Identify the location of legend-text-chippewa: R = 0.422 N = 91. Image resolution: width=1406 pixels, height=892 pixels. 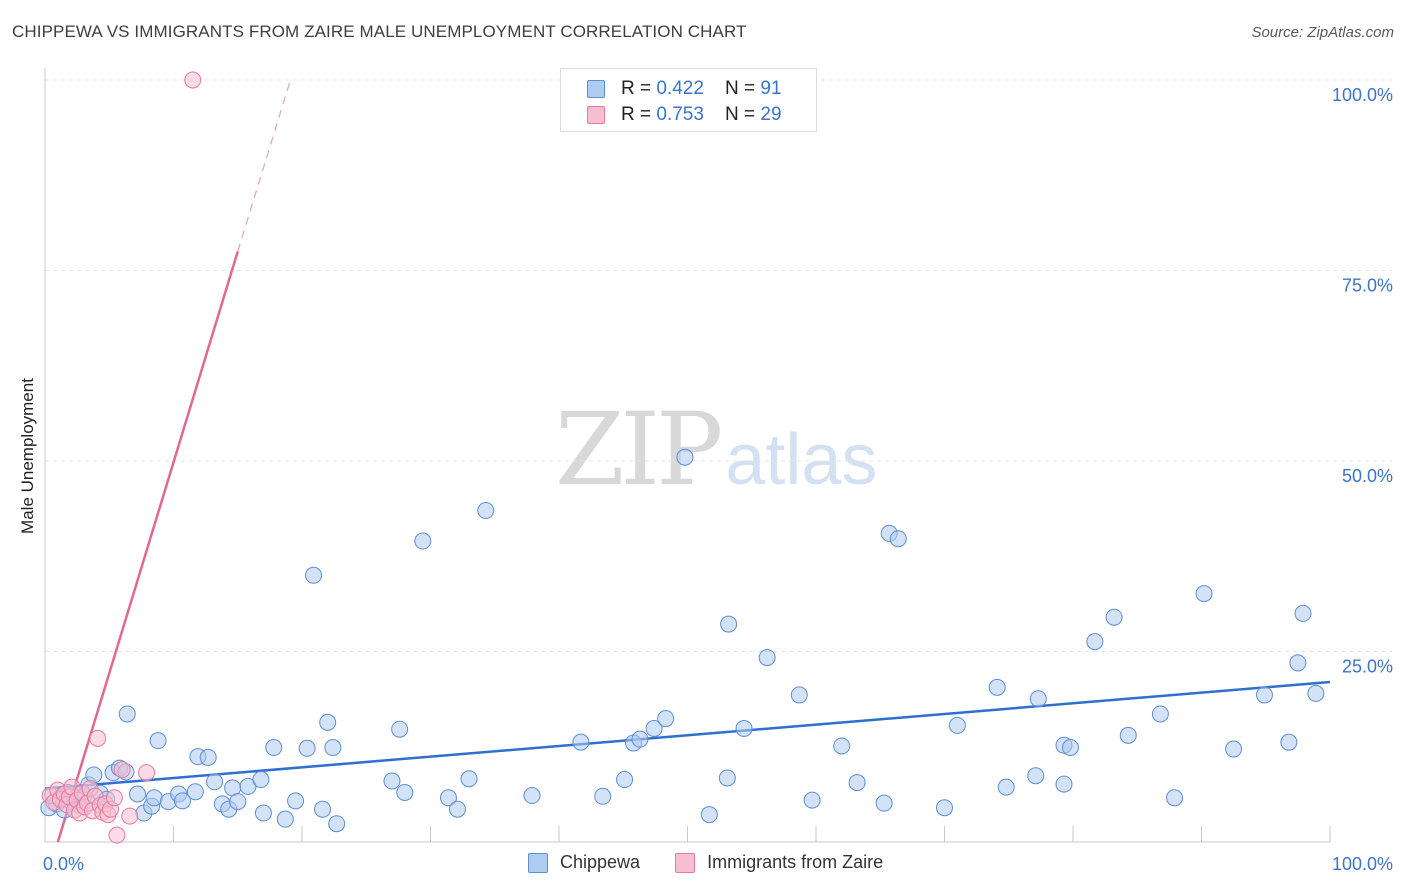
(701, 89).